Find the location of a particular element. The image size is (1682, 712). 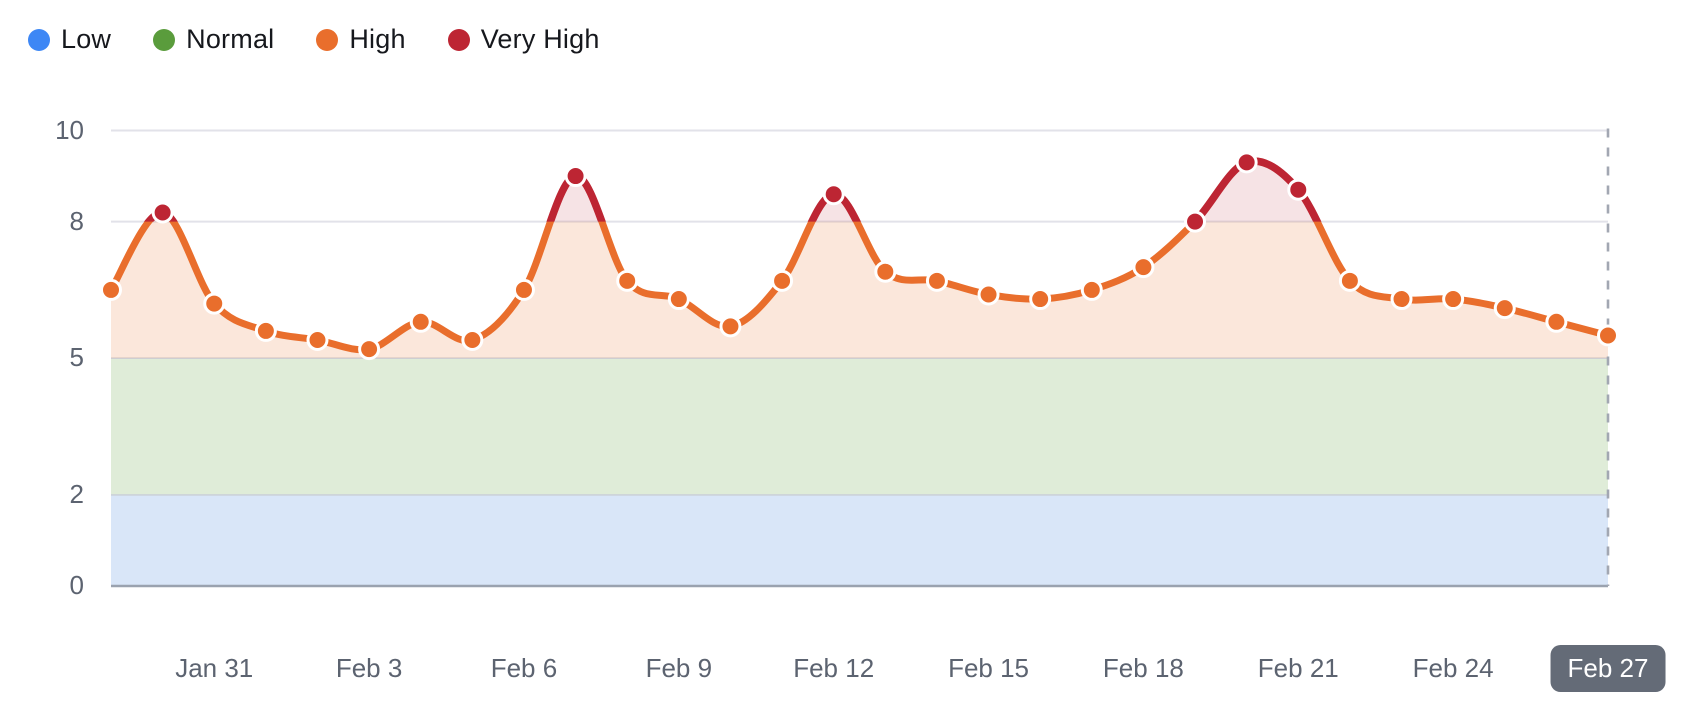

legend-label: Very High is located at coordinates (540, 39).